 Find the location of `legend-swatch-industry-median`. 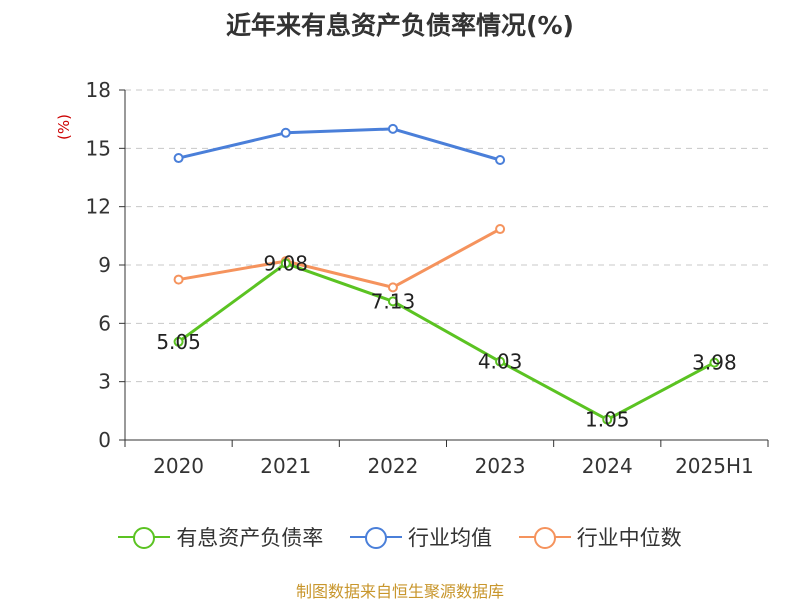

legend-swatch-industry-median is located at coordinates (544, 537).